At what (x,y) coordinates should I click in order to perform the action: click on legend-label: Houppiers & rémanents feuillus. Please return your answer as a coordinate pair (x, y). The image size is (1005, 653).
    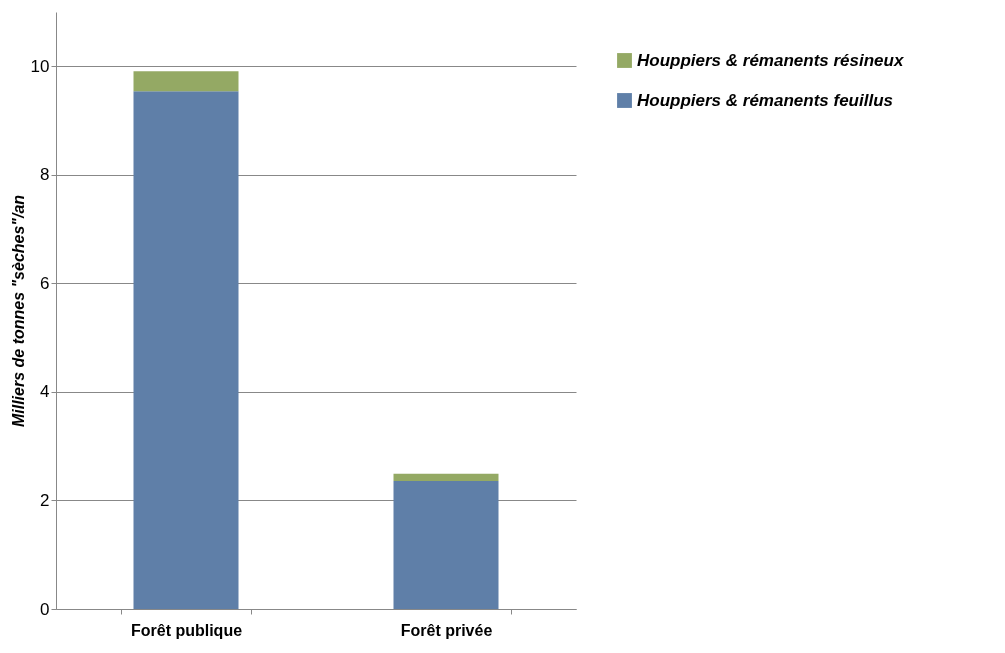
    Looking at the image, I should click on (765, 100).